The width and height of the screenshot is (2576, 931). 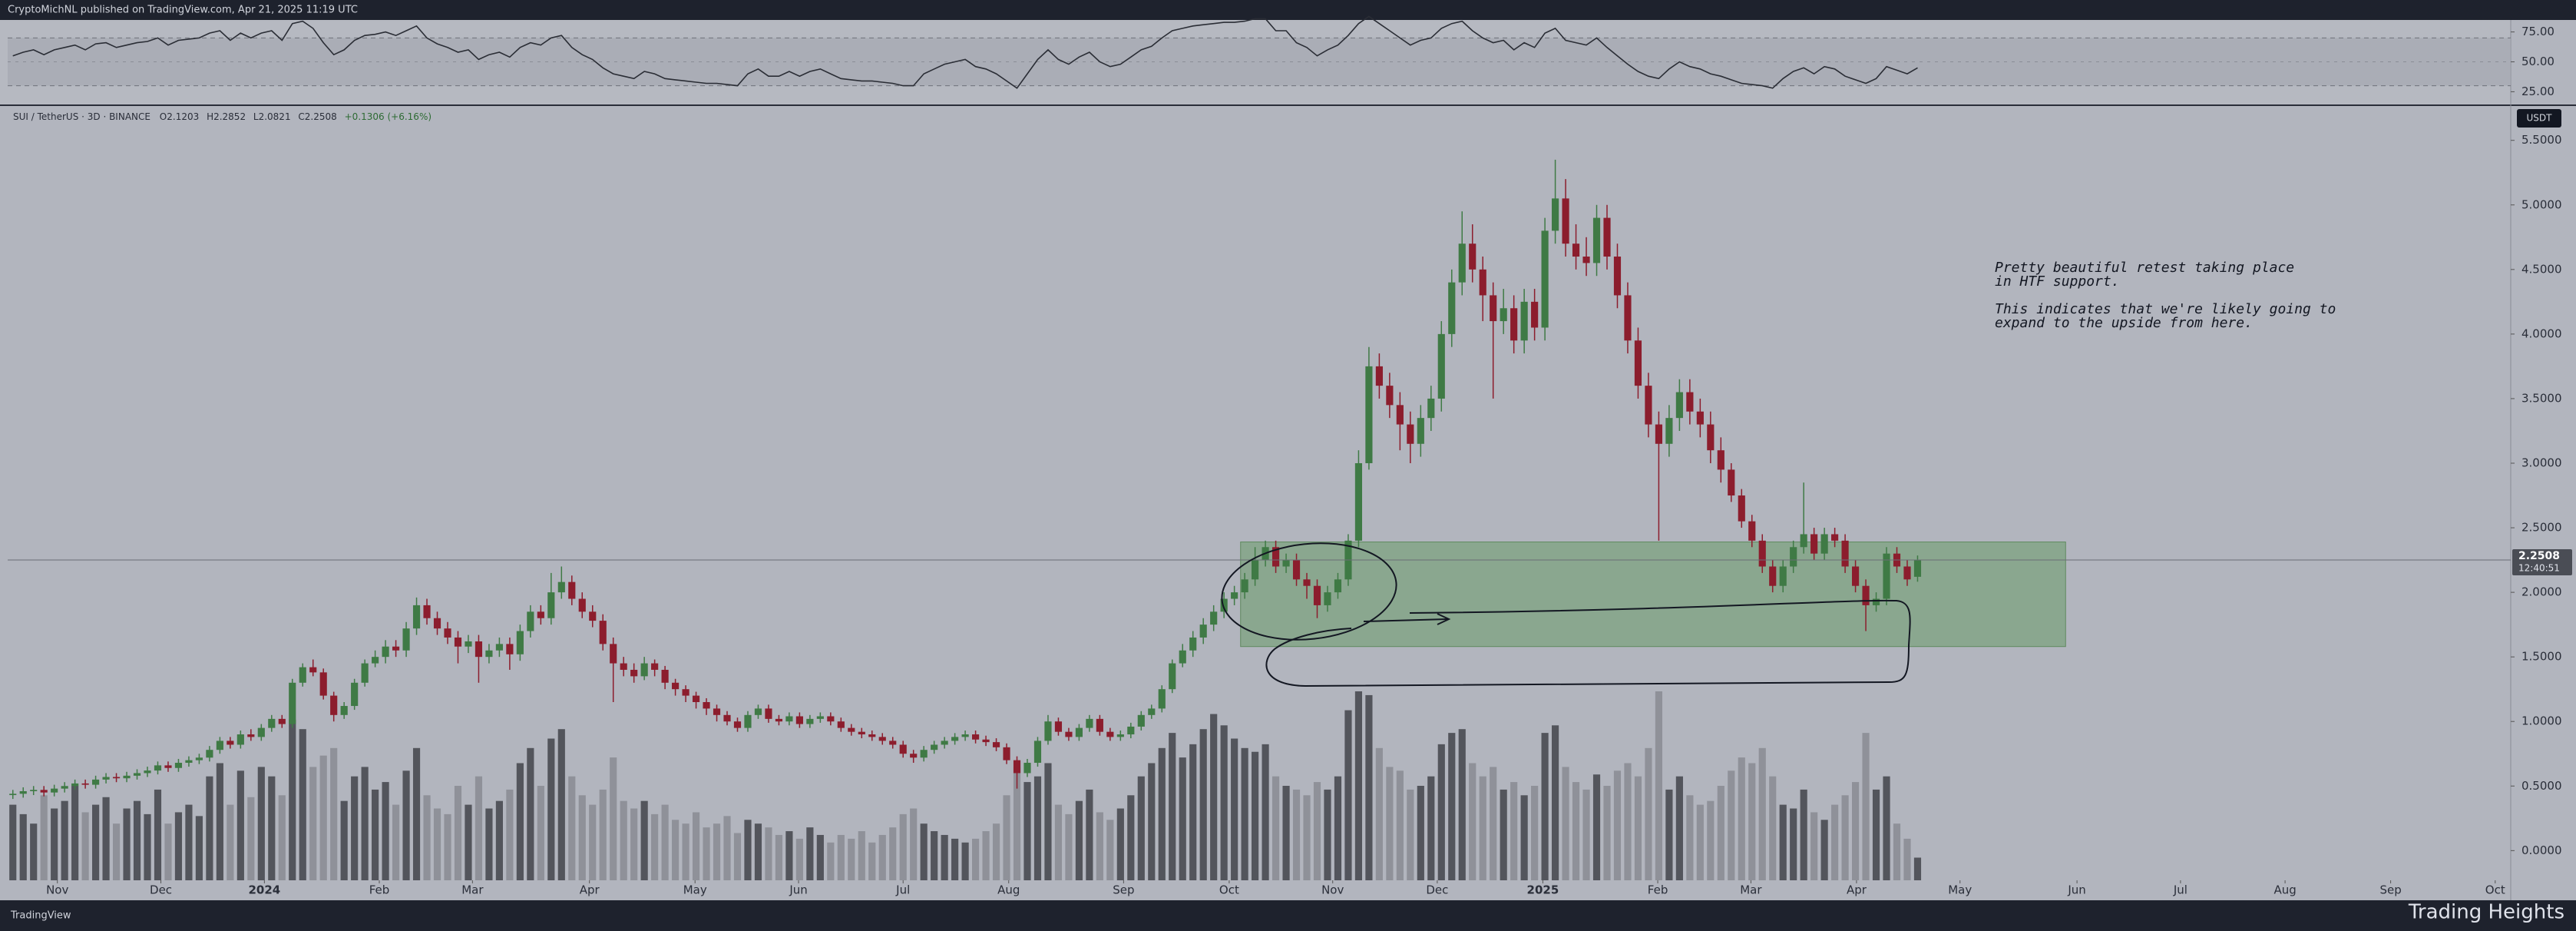 What do you see at coordinates (1653, 595) in the screenshot?
I see `support-zone` at bounding box center [1653, 595].